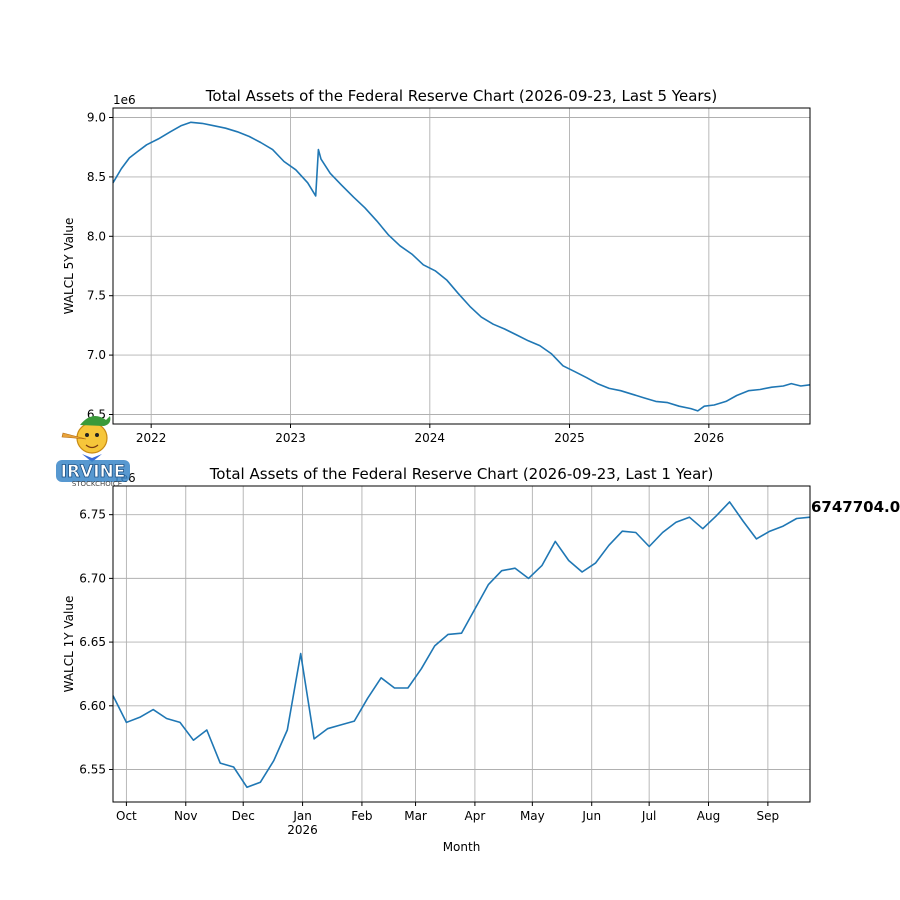  Describe the element at coordinates (97, 484) in the screenshot. I see `logo-subword: STOCKCHOICE` at that location.